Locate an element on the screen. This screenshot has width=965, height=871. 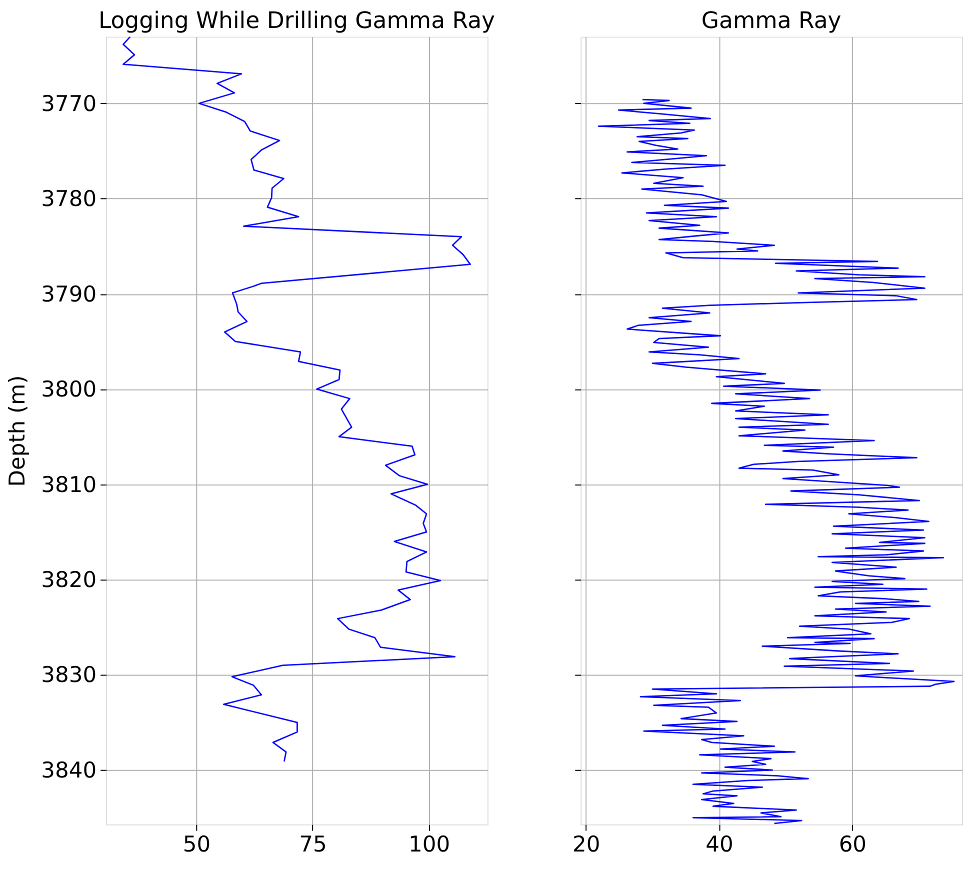
y-tick-label: 3810 is located at coordinates (69, 485).